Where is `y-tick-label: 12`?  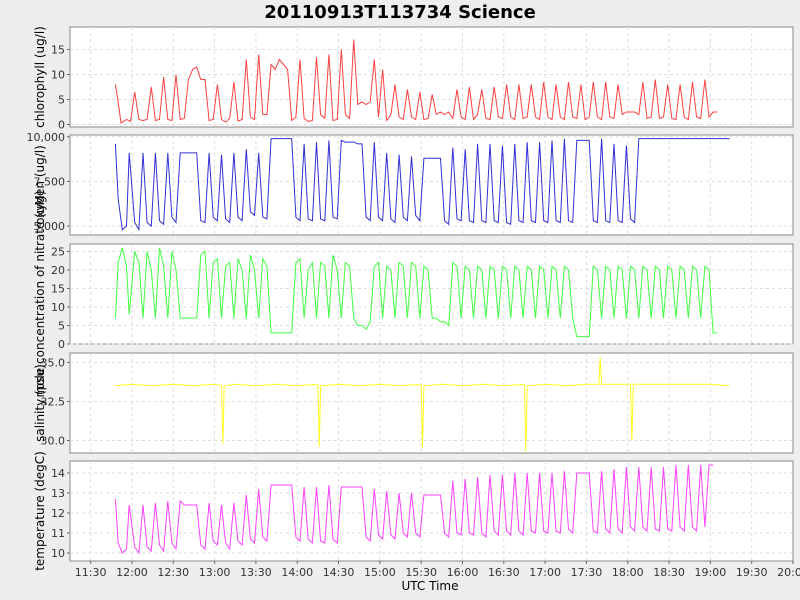 y-tick-label: 12 is located at coordinates (58, 513).